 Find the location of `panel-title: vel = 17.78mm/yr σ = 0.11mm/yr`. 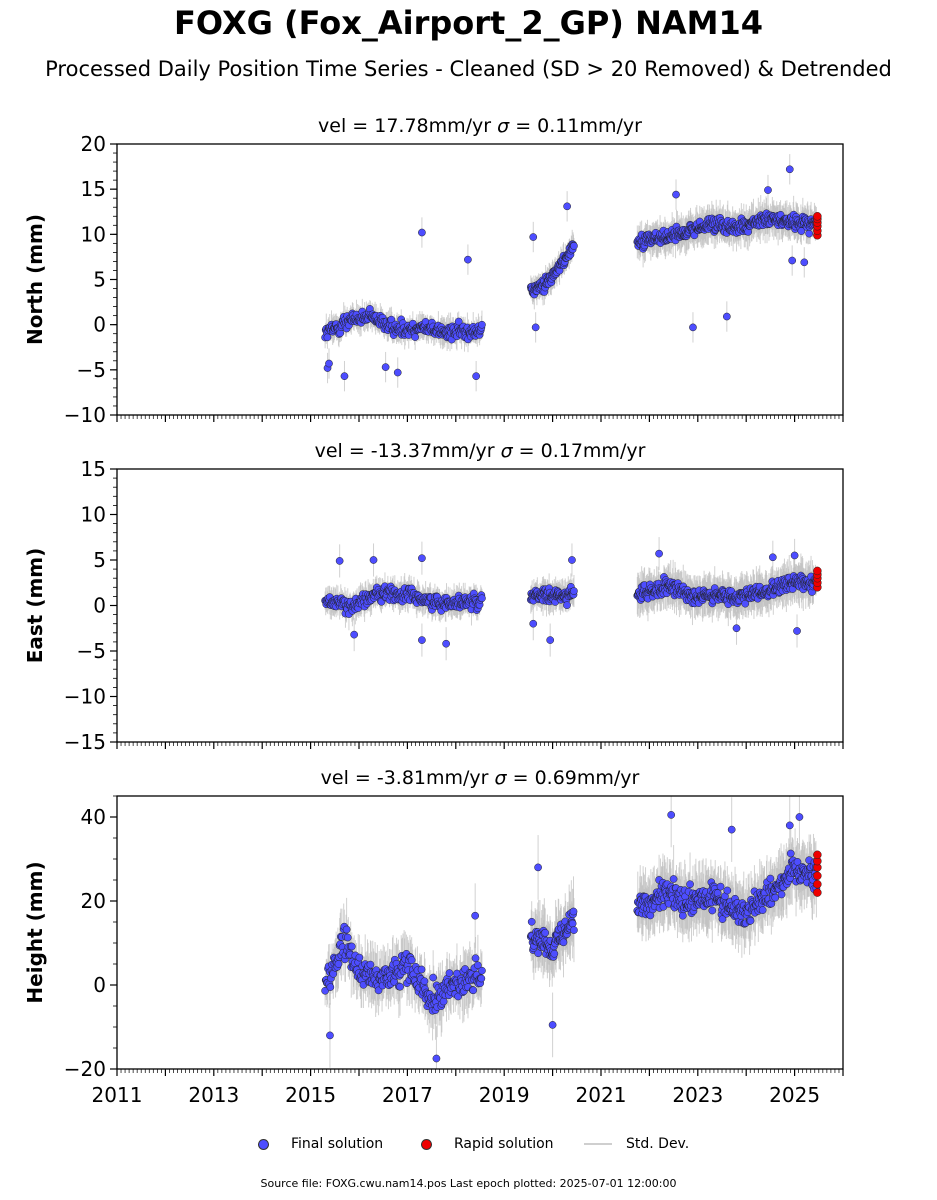

panel-title: vel = 17.78mm/yr σ = 0.11mm/yr is located at coordinates (480, 126).